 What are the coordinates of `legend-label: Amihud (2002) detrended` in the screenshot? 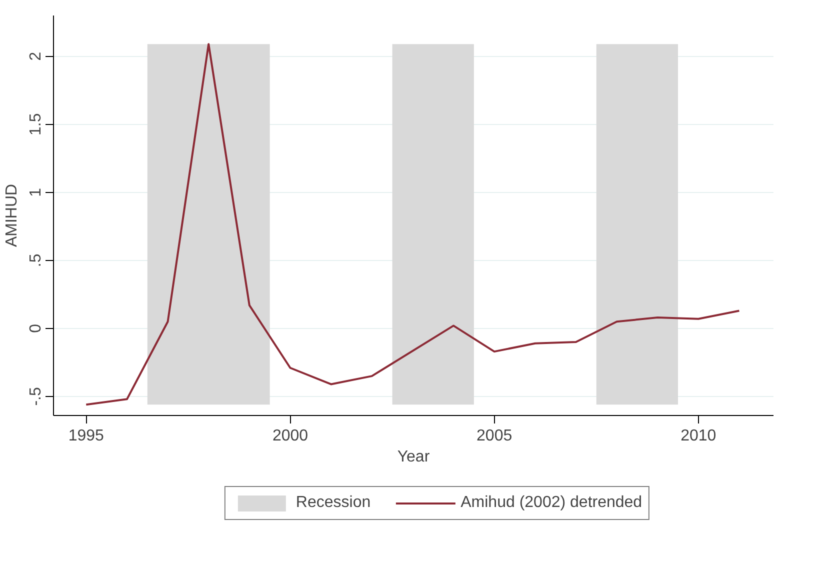 It's located at (551, 503).